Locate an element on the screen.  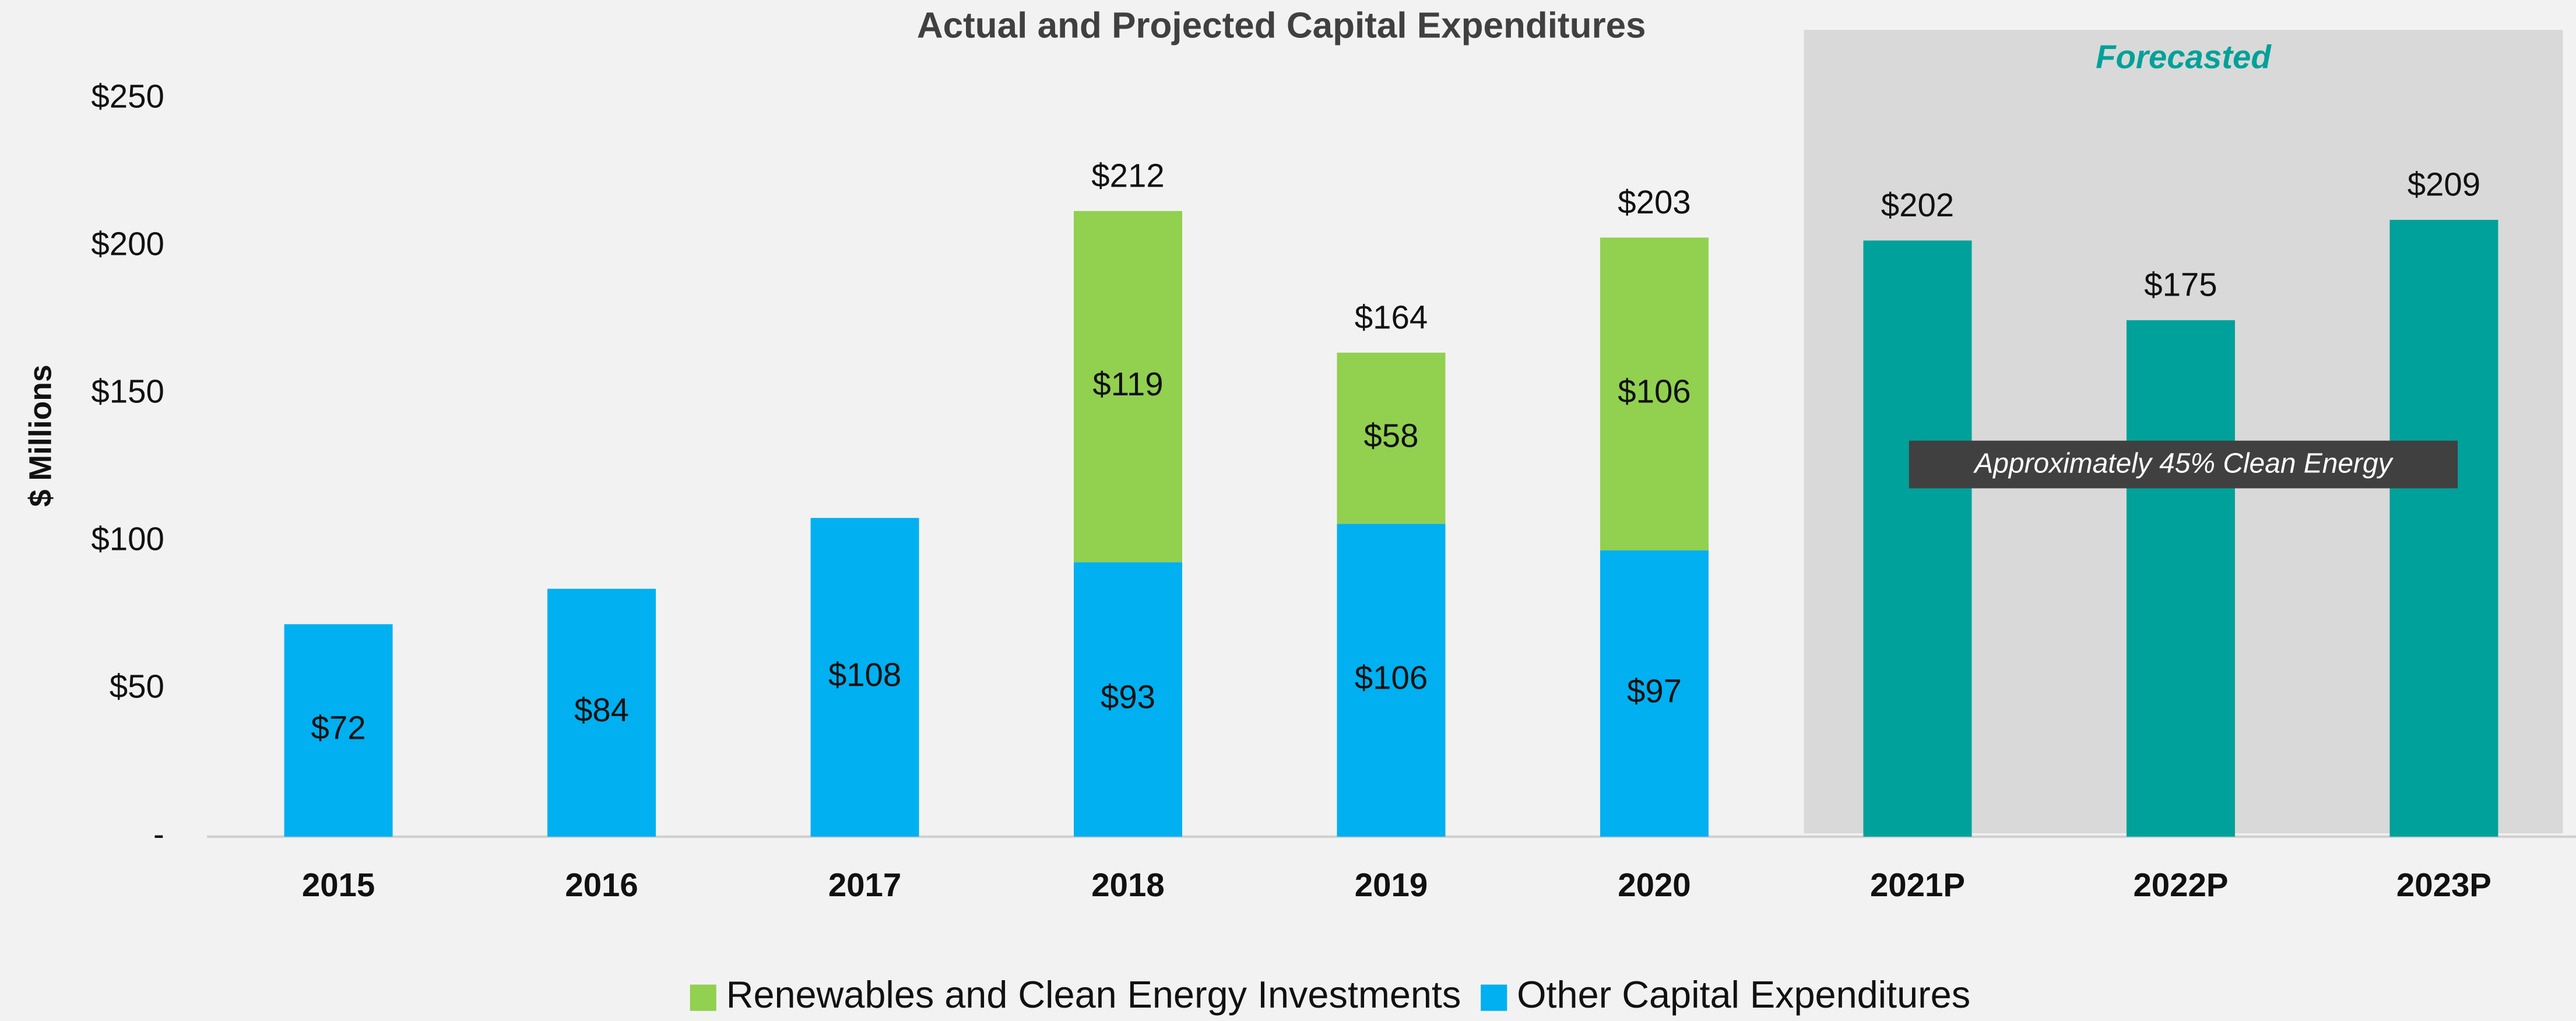
x-tick-label: 2020 is located at coordinates (1654, 884).